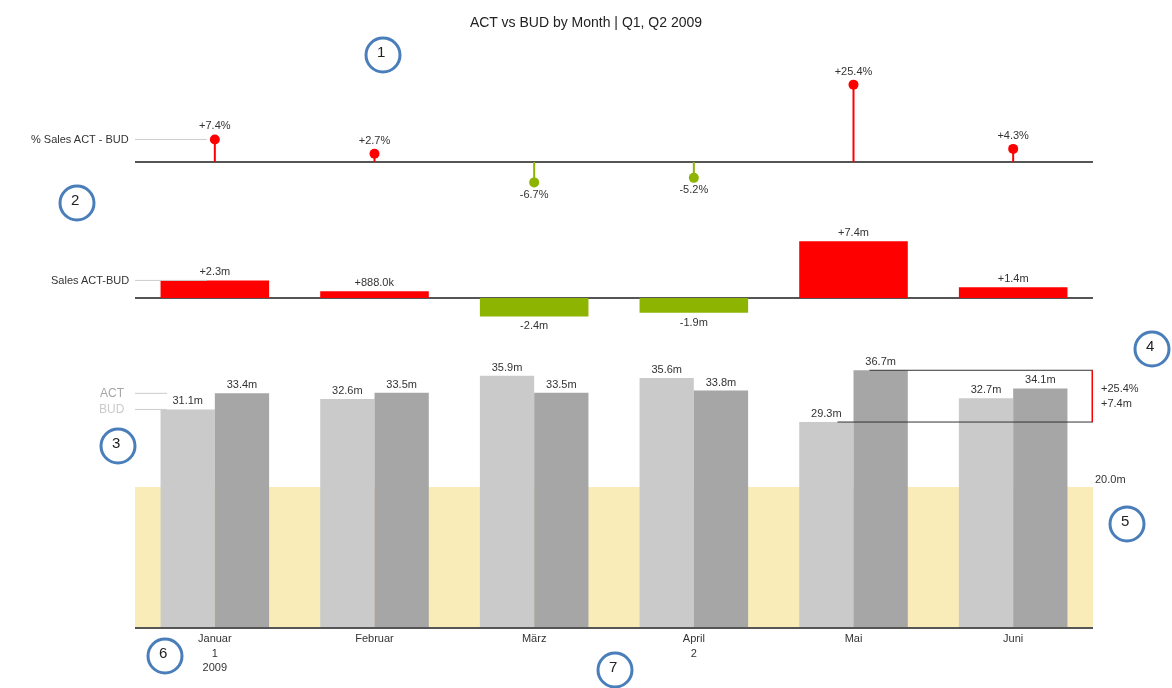 The width and height of the screenshot is (1172, 688). Describe the element at coordinates (1013, 638) in the screenshot. I see `x-tick-label: Juni` at that location.